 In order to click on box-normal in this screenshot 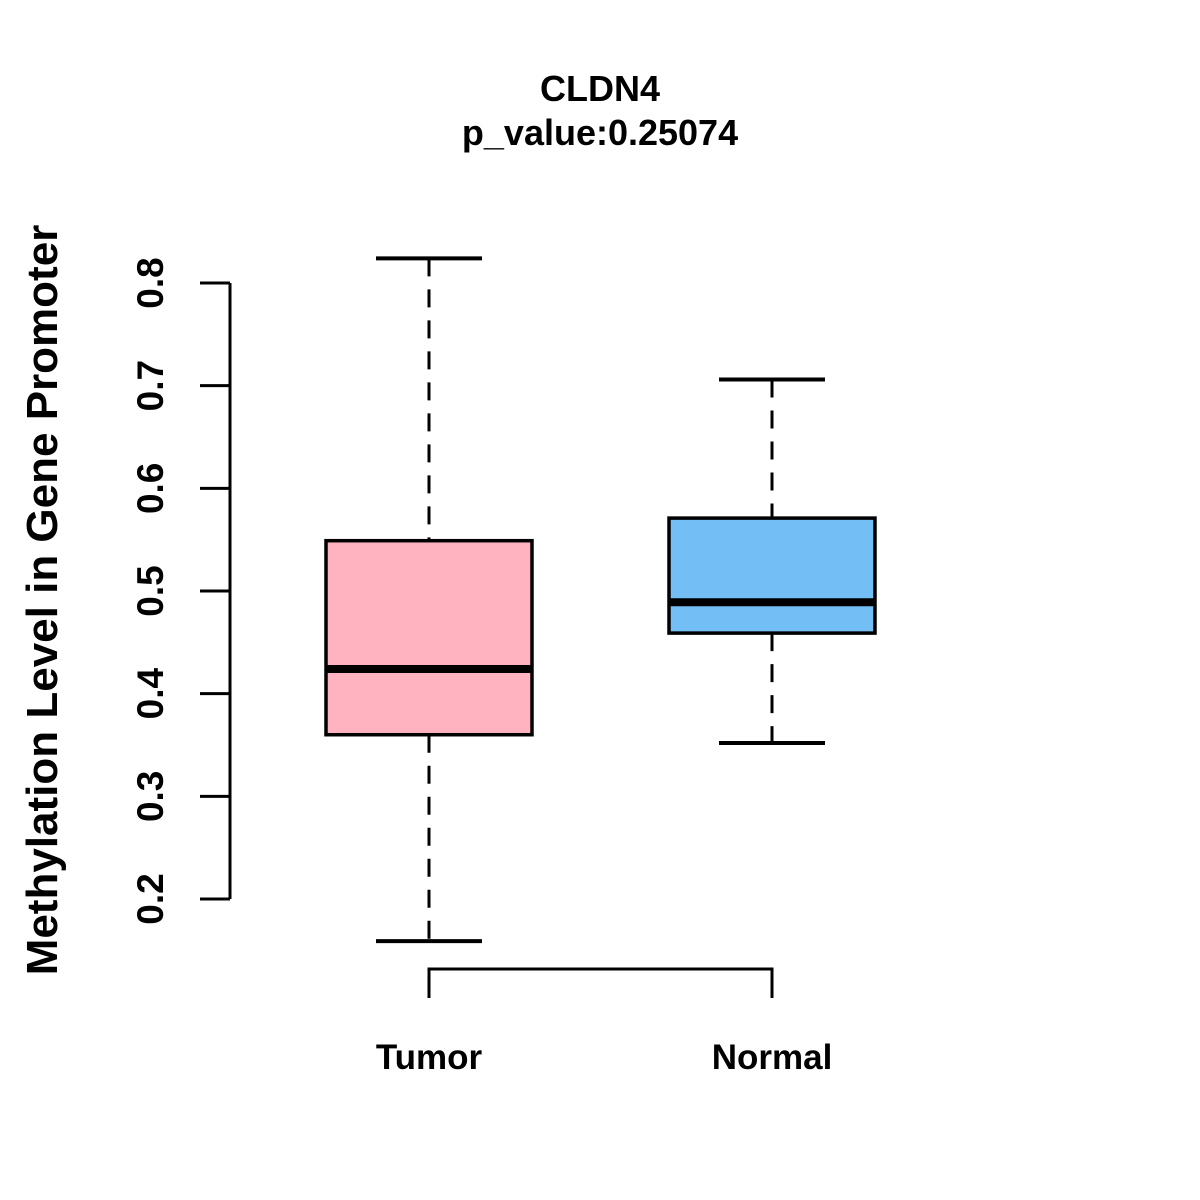, I will do `click(772, 575)`.